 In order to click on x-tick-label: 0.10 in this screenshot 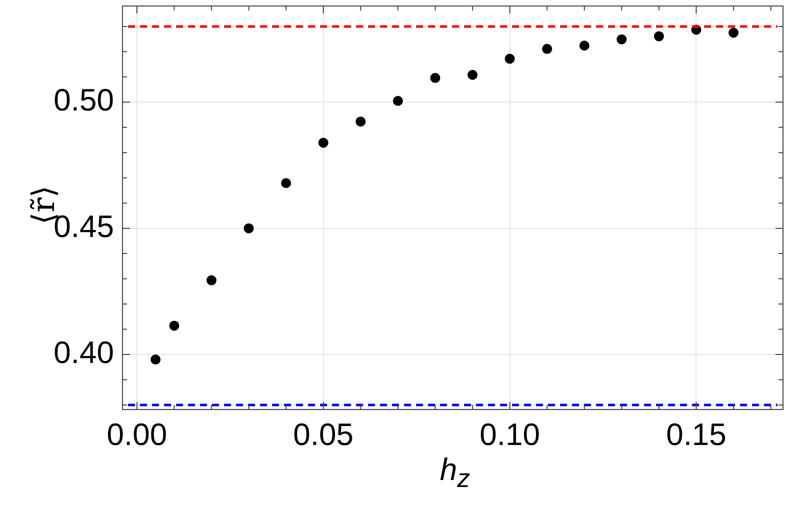, I will do `click(510, 434)`.